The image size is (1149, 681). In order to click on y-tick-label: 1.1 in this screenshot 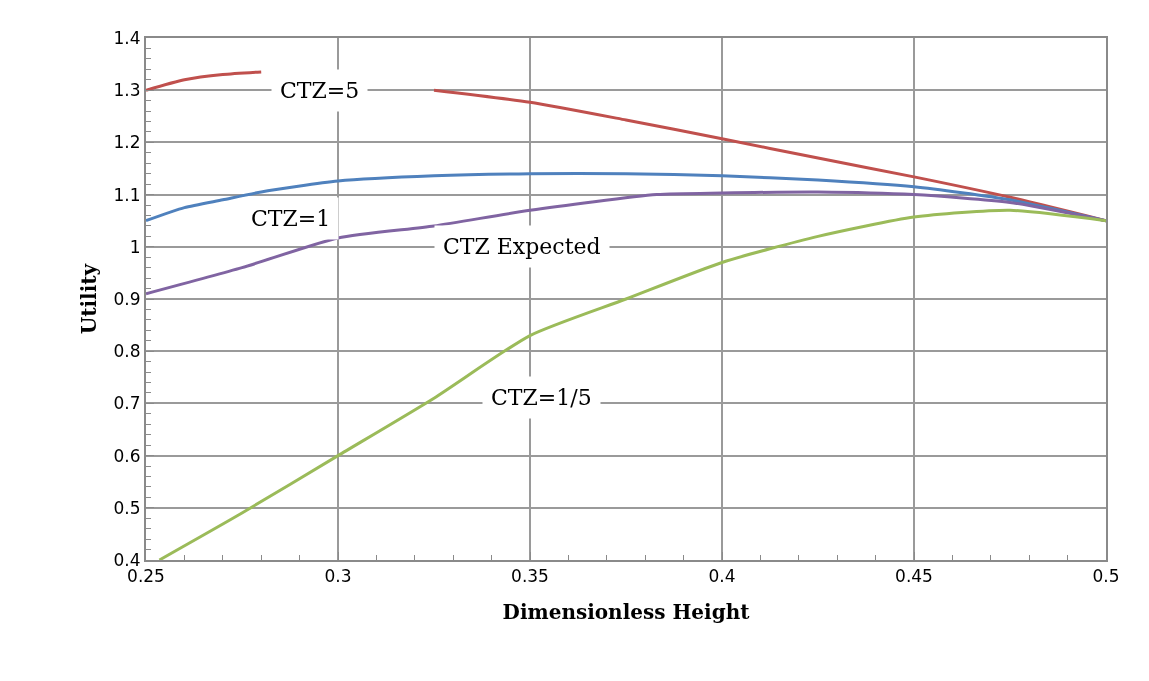, I will do `click(127, 194)`.